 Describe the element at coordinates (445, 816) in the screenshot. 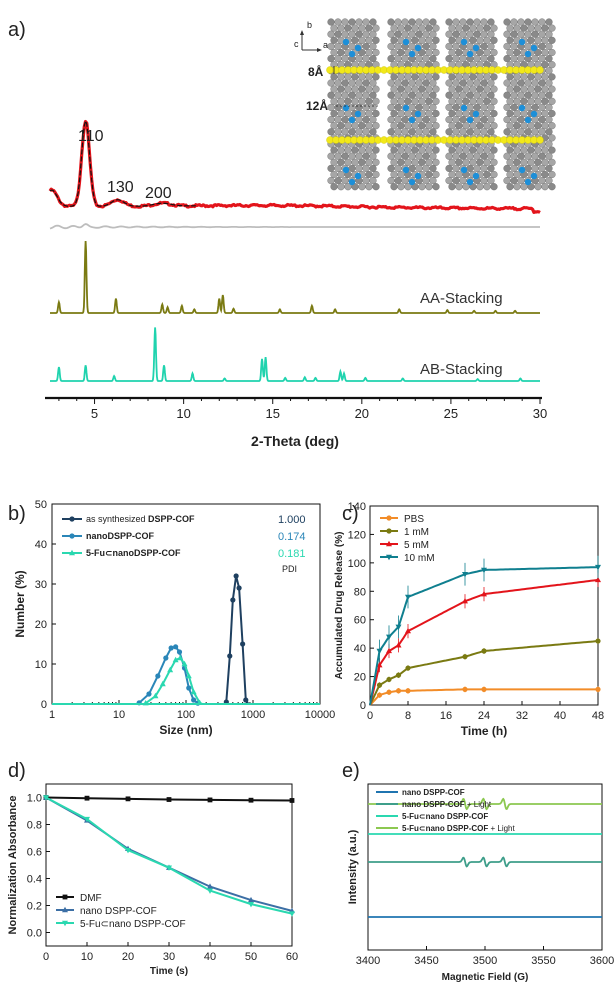

I see `e-legend-label-2: 5-Fu⊂nano DSPP-COF` at that location.